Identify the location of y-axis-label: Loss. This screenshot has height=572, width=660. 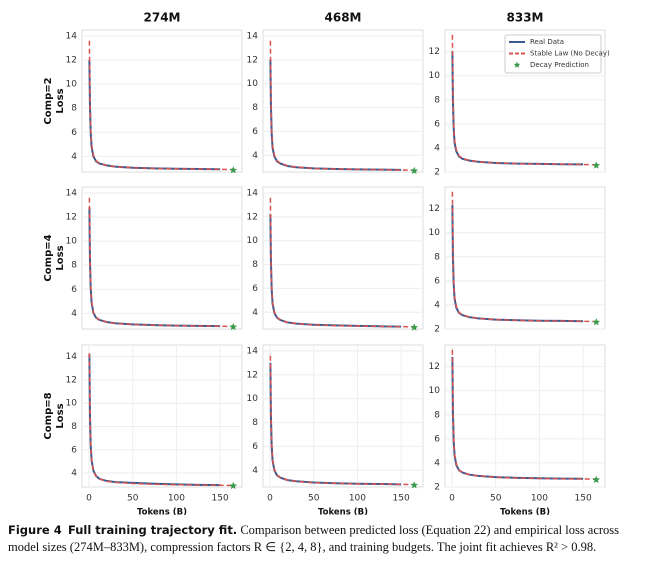
(60, 100).